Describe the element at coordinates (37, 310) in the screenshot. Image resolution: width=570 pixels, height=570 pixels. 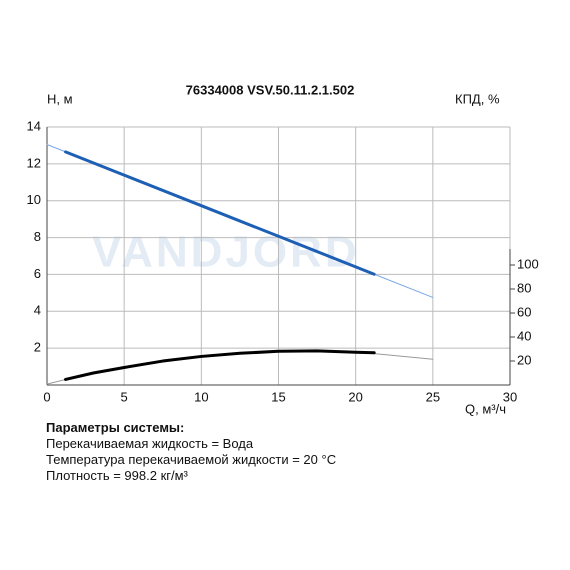
I see `y-tick-label: 4` at that location.